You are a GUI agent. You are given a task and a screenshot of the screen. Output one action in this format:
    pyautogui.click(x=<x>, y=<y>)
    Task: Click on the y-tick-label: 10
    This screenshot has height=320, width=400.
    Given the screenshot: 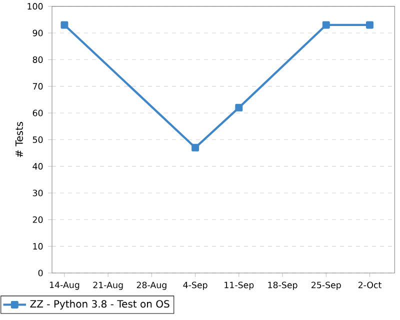 What is the action you would take?
    pyautogui.click(x=38, y=246)
    